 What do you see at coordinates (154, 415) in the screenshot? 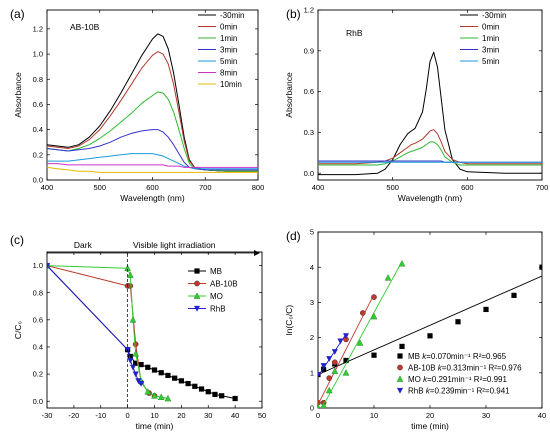
I see `x-tick-label: 10` at bounding box center [154, 415].